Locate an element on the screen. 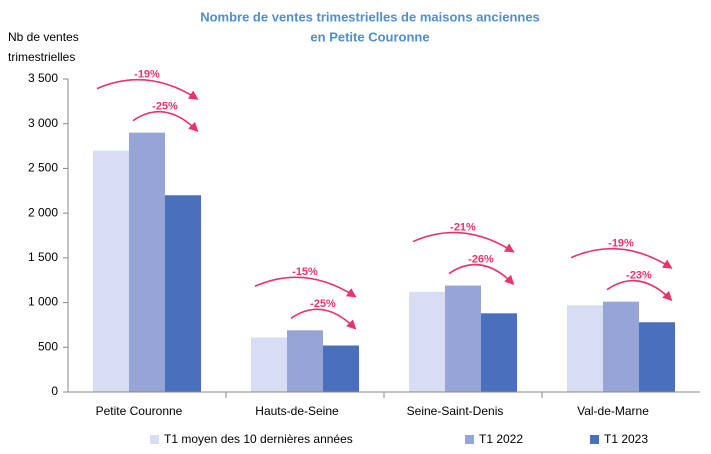 The width and height of the screenshot is (711, 454). annotation-label: -15% is located at coordinates (305, 272).